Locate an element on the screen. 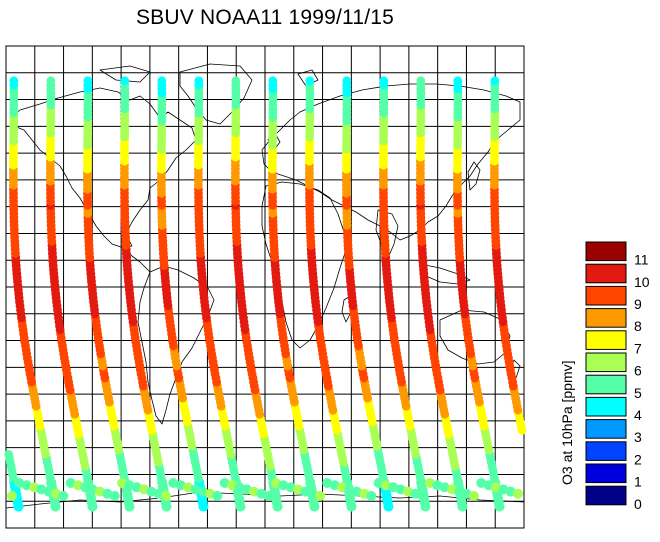  colorbar-label: 5 is located at coordinates (638, 393).